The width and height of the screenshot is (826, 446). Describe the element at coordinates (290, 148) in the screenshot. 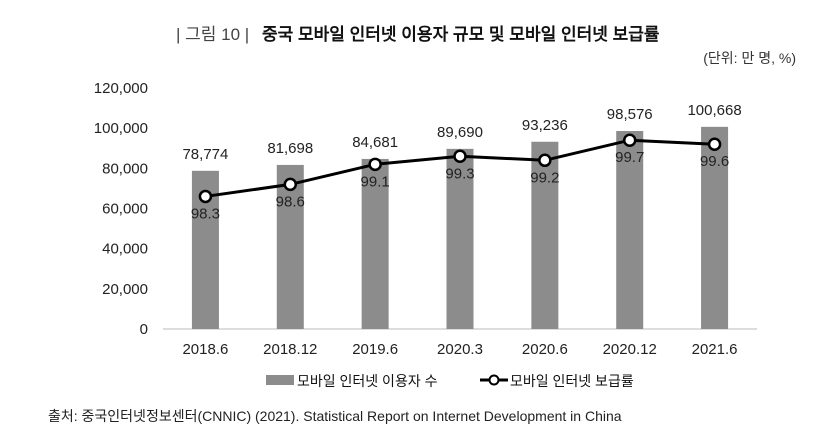

I see `bar-data-label: 81,698` at that location.